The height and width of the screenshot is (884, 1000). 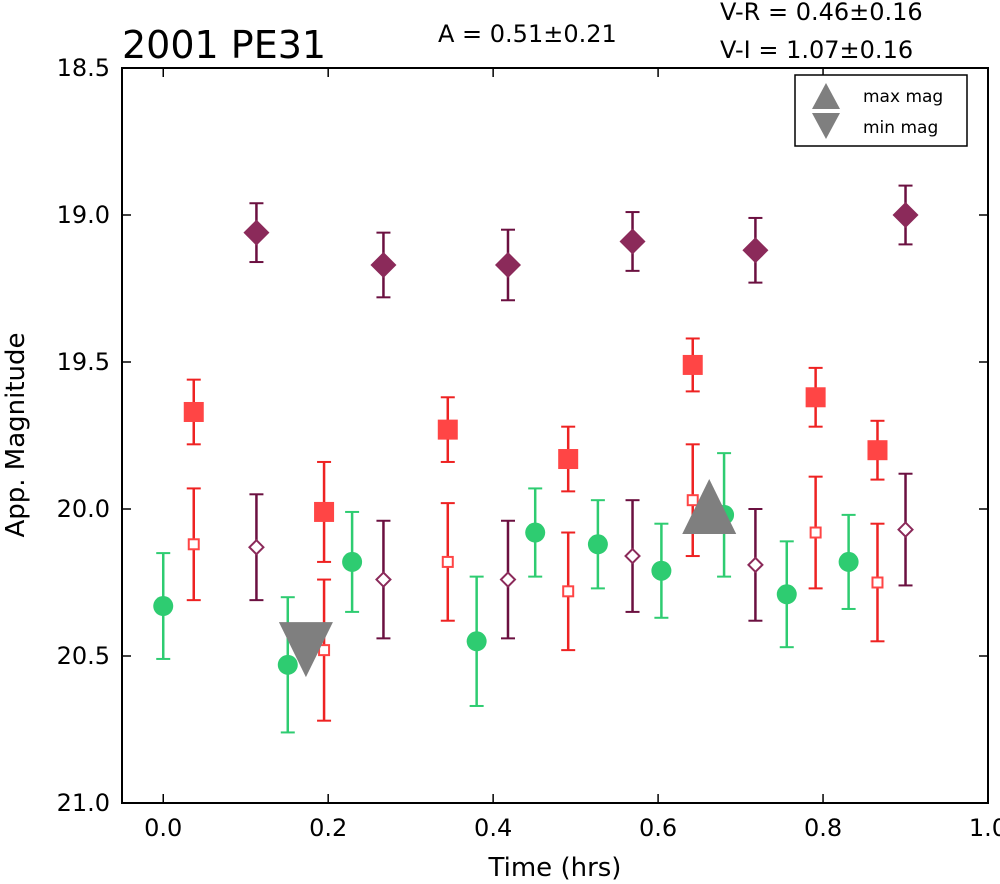 What do you see at coordinates (83, 215) in the screenshot?
I see `y-tick-label: 19.0` at bounding box center [83, 215].